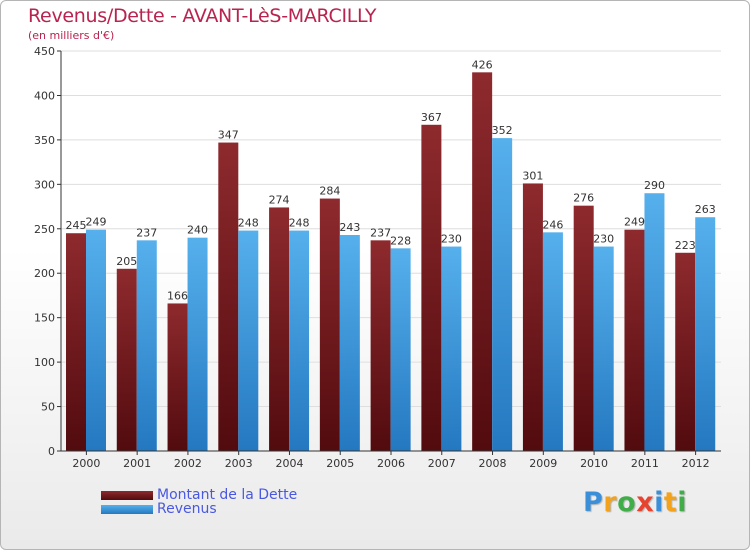 The image size is (750, 550). What do you see at coordinates (654, 185) in the screenshot?
I see `data-label: 290` at bounding box center [654, 185].